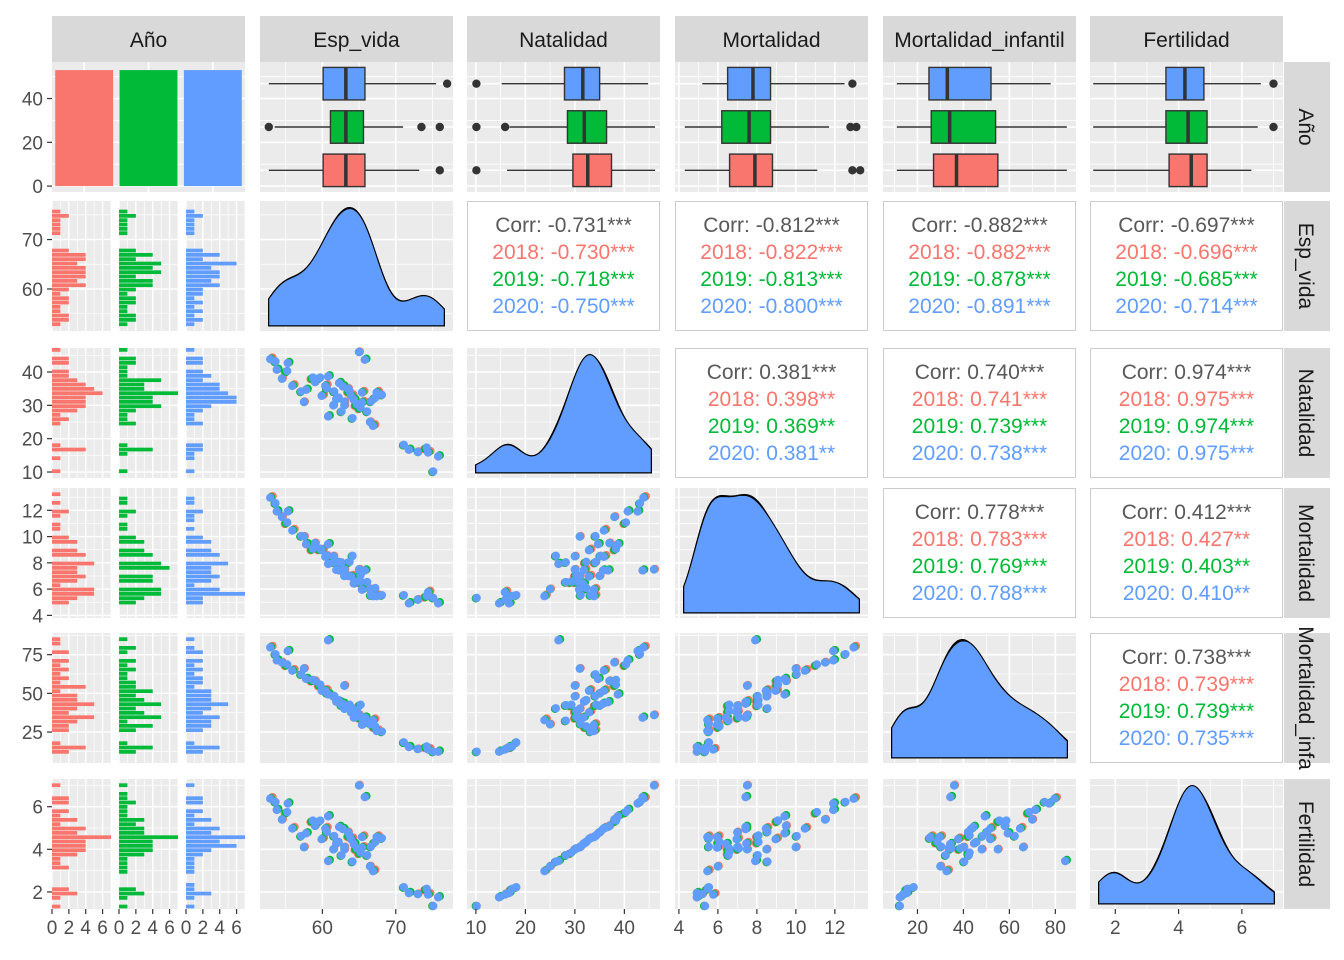 This screenshot has height=960, width=1344. What do you see at coordinates (148, 39) in the screenshot?
I see `column-strip` at bounding box center [148, 39].